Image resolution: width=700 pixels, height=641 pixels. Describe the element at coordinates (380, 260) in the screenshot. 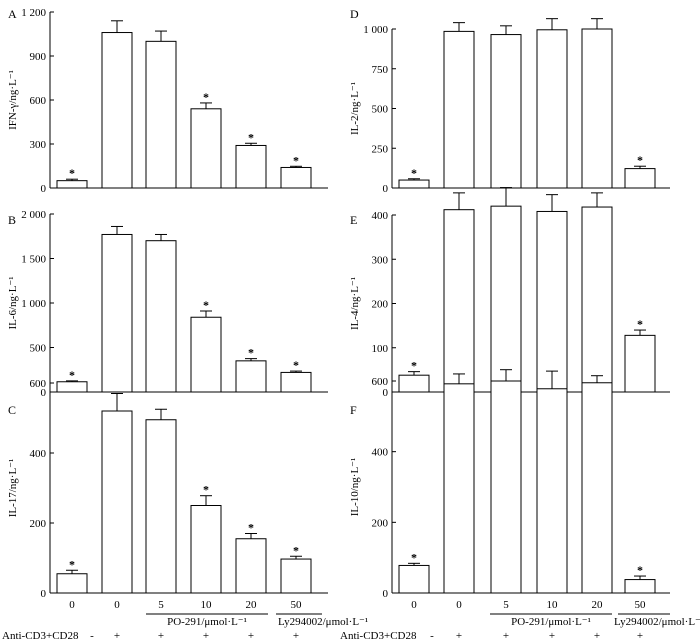

I see `y-tick-label: 300` at that location.